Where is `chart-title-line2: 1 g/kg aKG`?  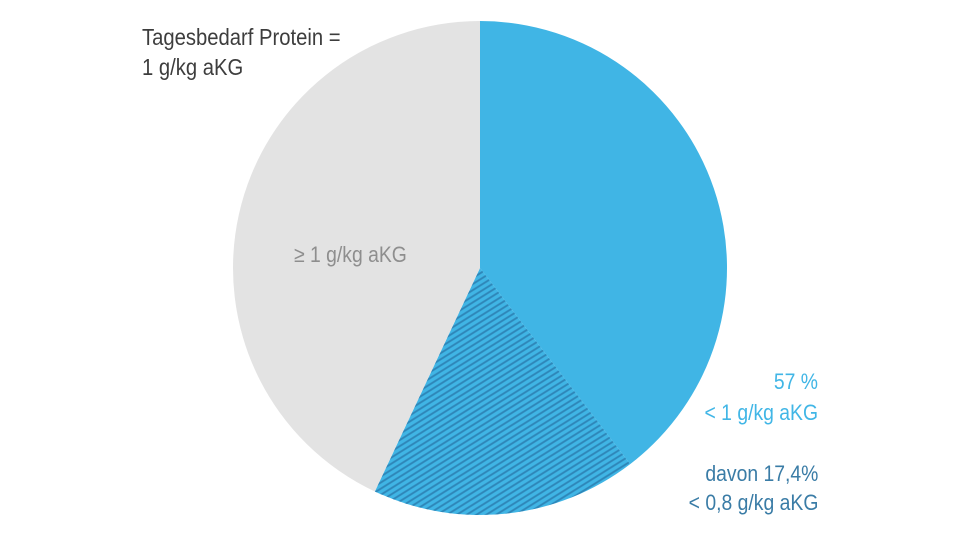 chart-title-line2: 1 g/kg aKG is located at coordinates (193, 67).